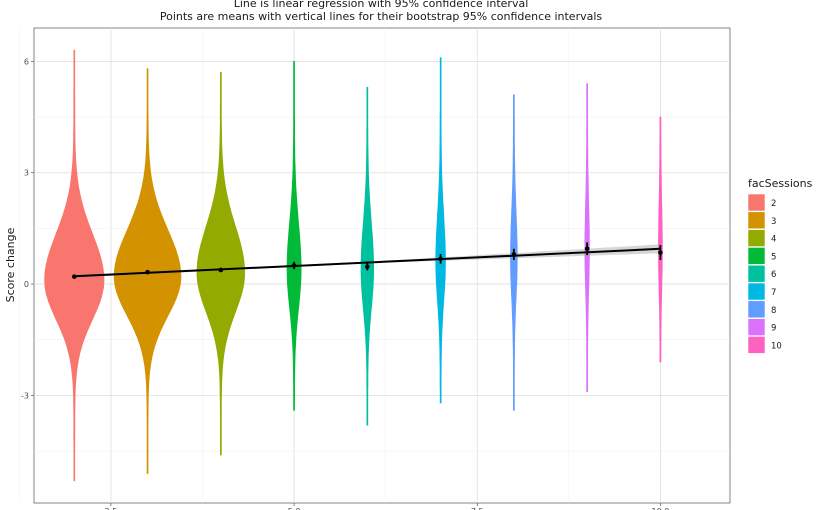  Describe the element at coordinates (773, 257) in the screenshot. I see `legend-label-5: 5` at that location.